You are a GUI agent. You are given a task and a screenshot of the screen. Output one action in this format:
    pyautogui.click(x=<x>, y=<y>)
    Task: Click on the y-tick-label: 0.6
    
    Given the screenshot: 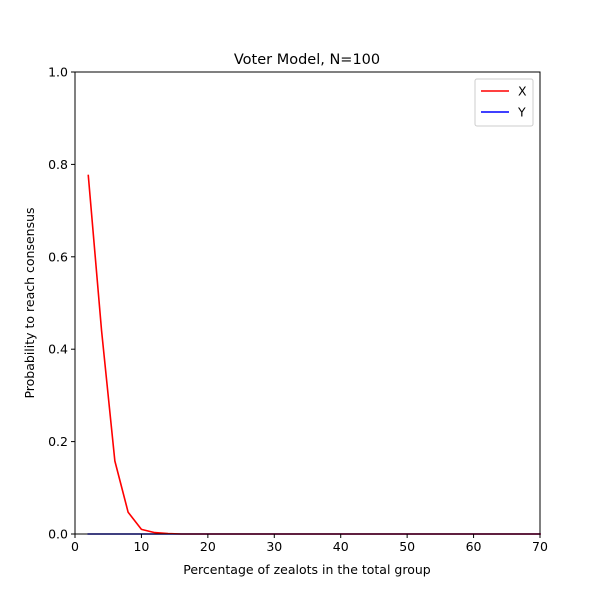 What is the action you would take?
    pyautogui.click(x=58, y=256)
    